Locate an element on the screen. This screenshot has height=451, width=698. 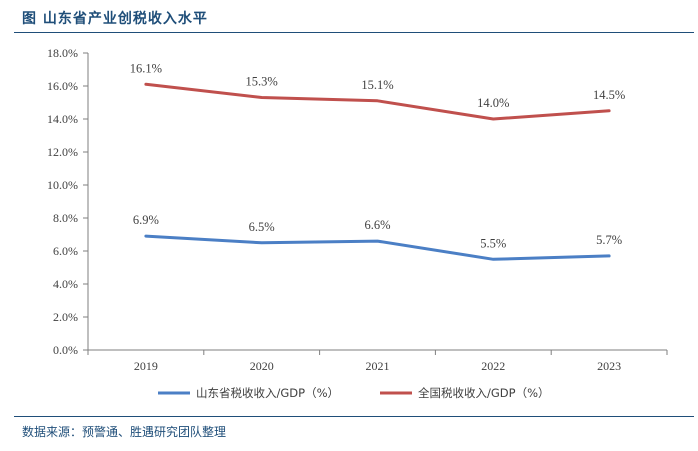
series-shandong: 6.9% 6.5% 6.6% 5.5% 5.7% is located at coordinates (377, 237).